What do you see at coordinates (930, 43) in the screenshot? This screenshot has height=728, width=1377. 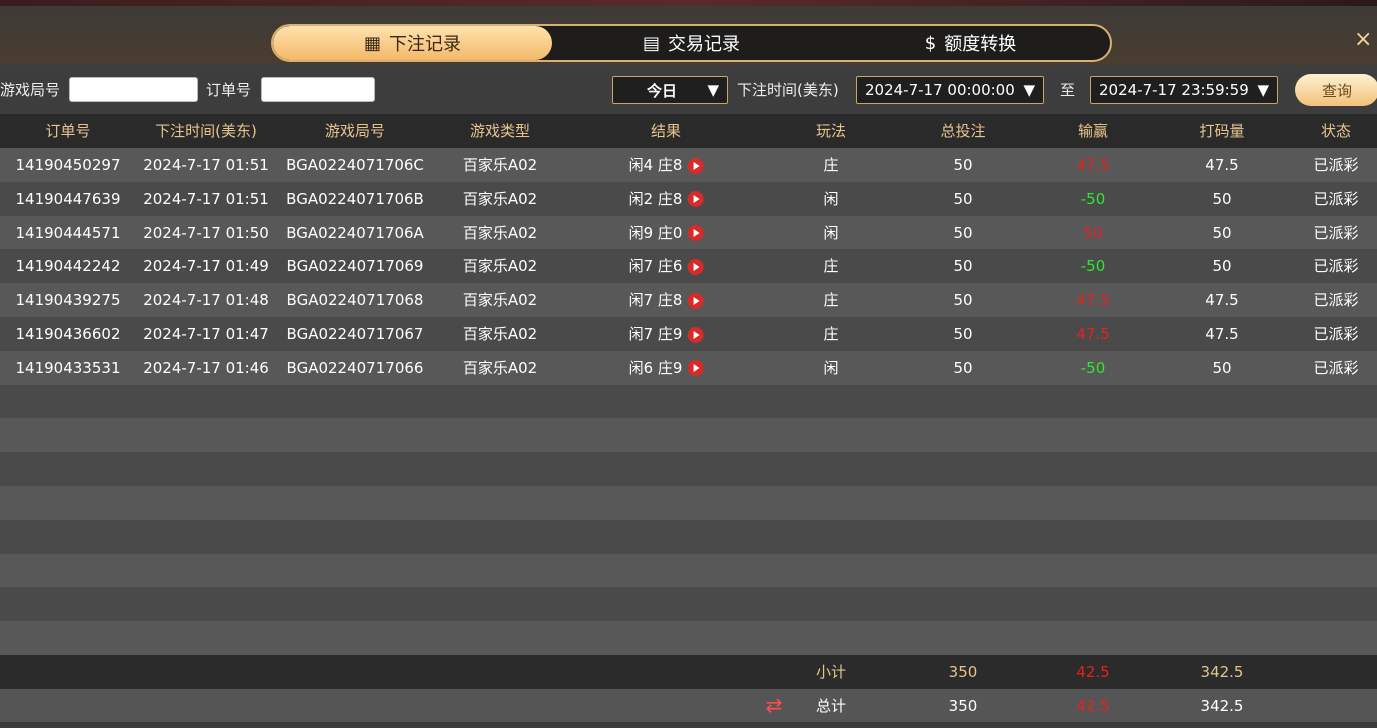 I see `coins-icon: $` at bounding box center [930, 43].